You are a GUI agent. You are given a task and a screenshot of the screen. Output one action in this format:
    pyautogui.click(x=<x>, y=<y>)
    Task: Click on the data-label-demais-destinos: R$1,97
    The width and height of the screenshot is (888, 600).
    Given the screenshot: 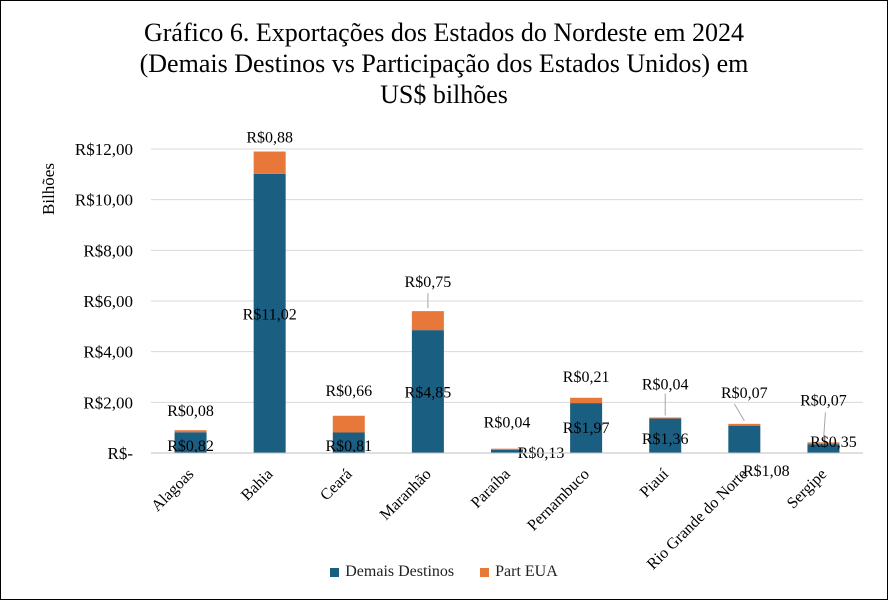 What is the action you would take?
    pyautogui.click(x=586, y=428)
    